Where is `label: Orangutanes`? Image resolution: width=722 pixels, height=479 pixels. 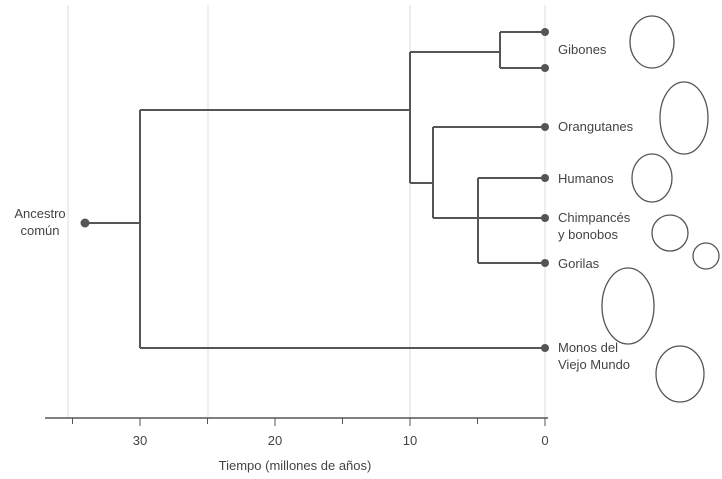
label: Orangutanes is located at coordinates (596, 126).